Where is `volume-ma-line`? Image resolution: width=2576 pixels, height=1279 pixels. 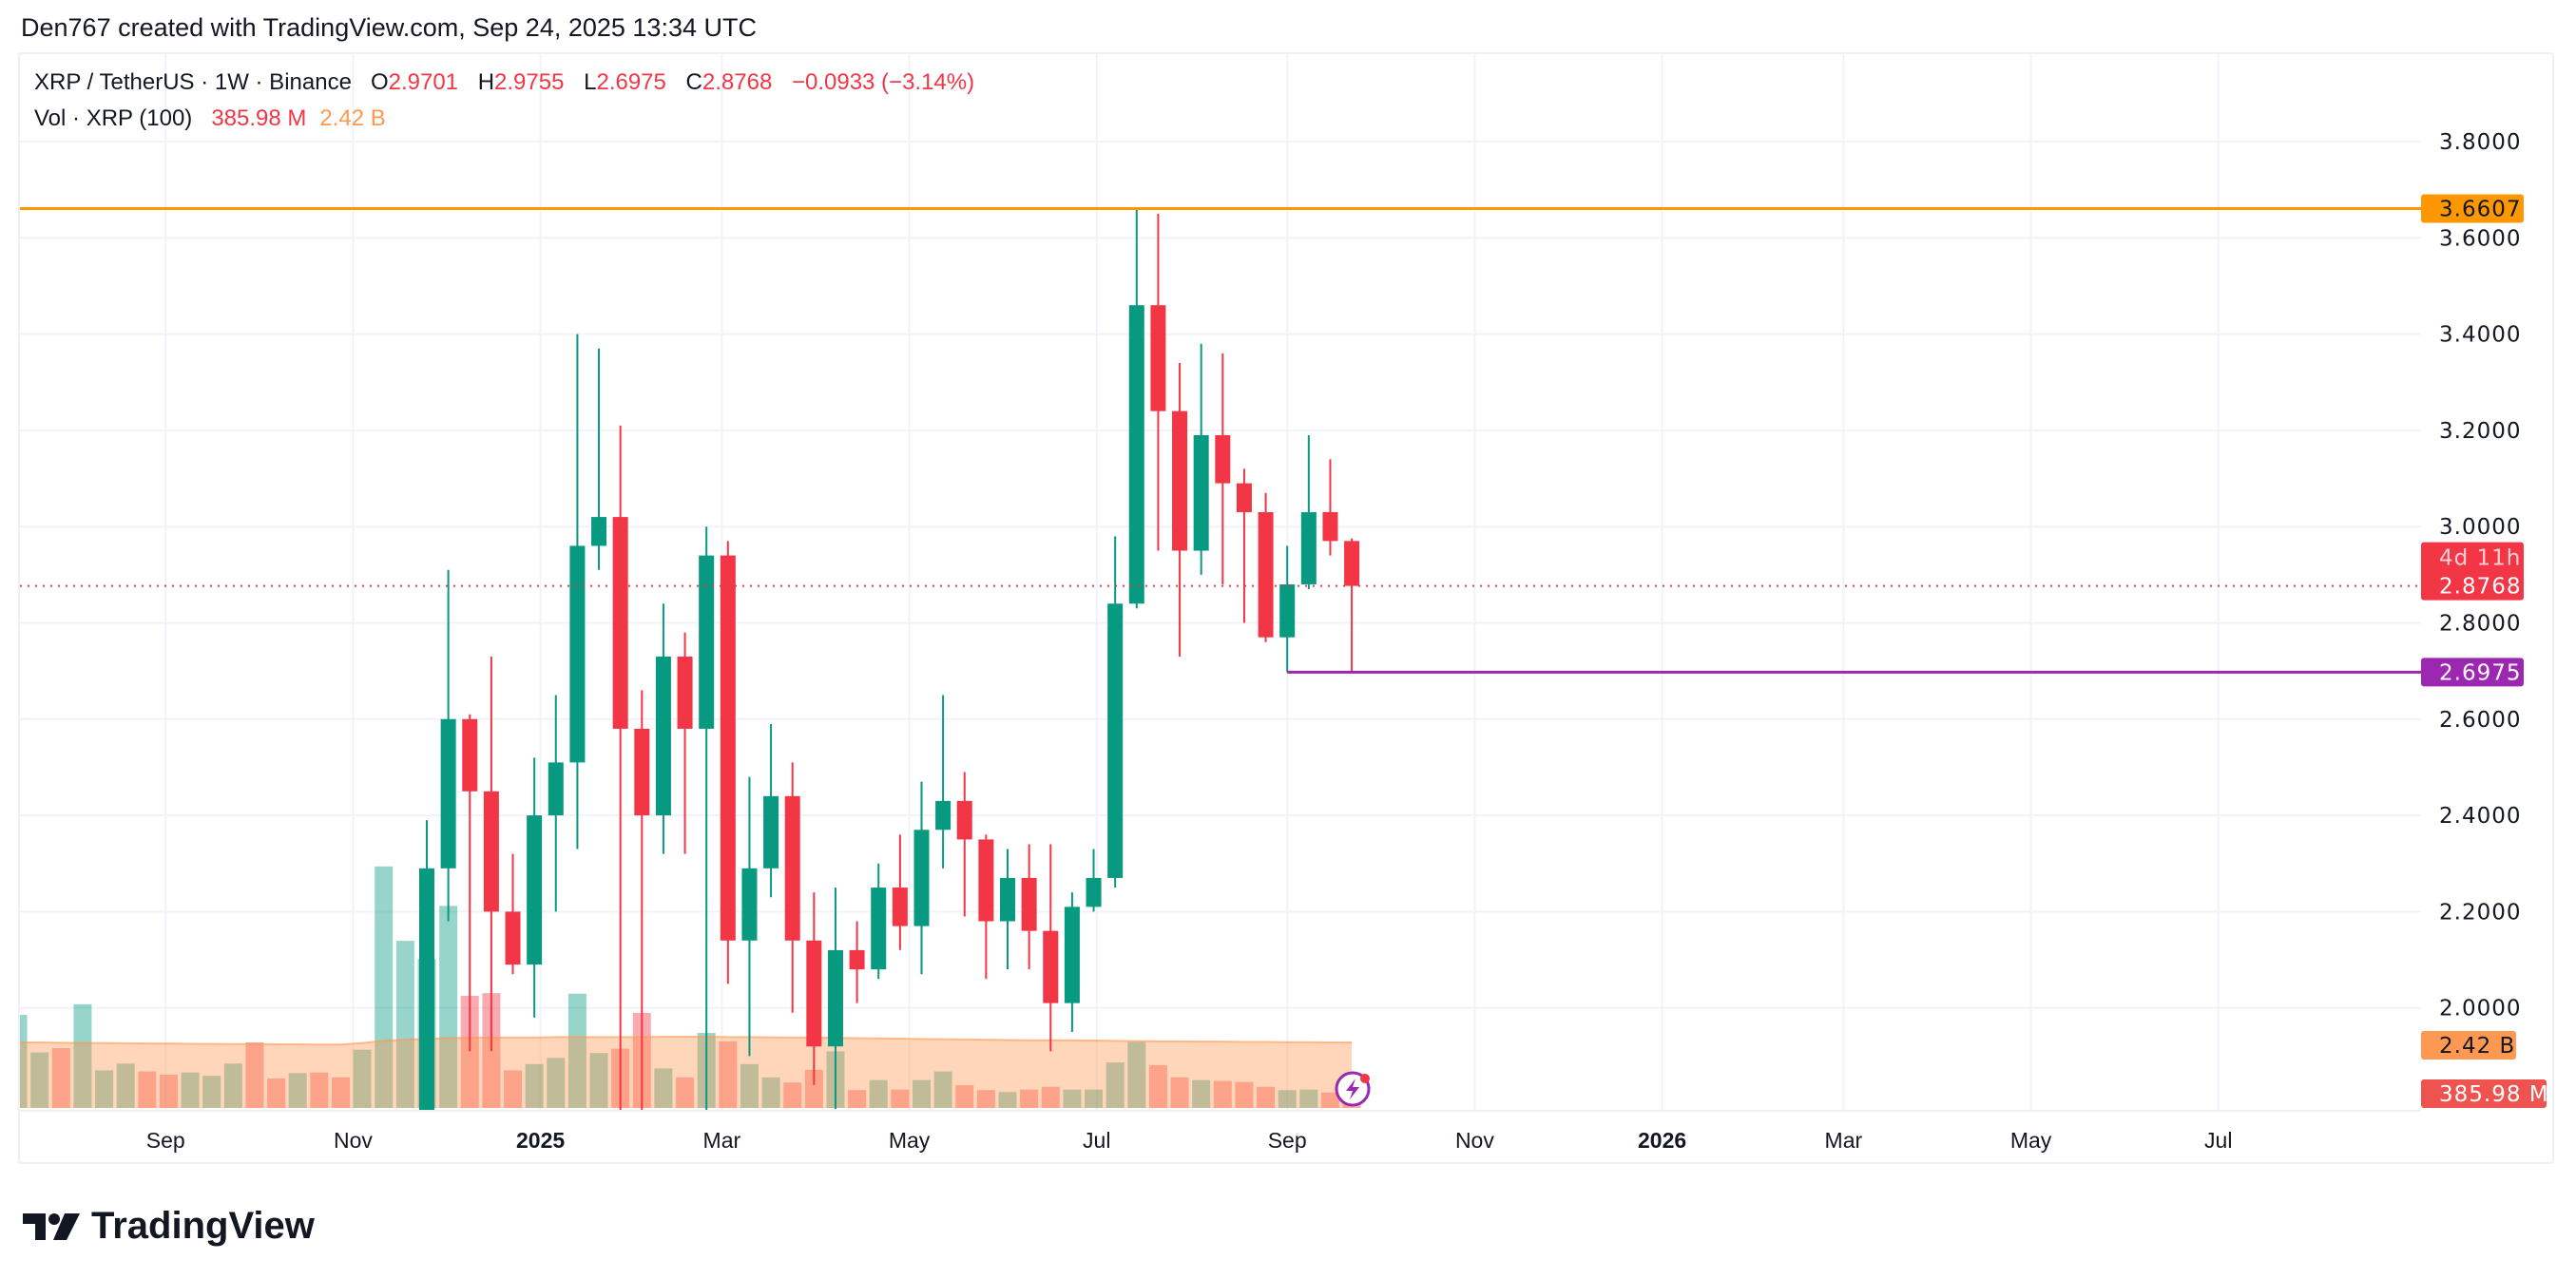
volume-ma-line is located at coordinates (686, 1041).